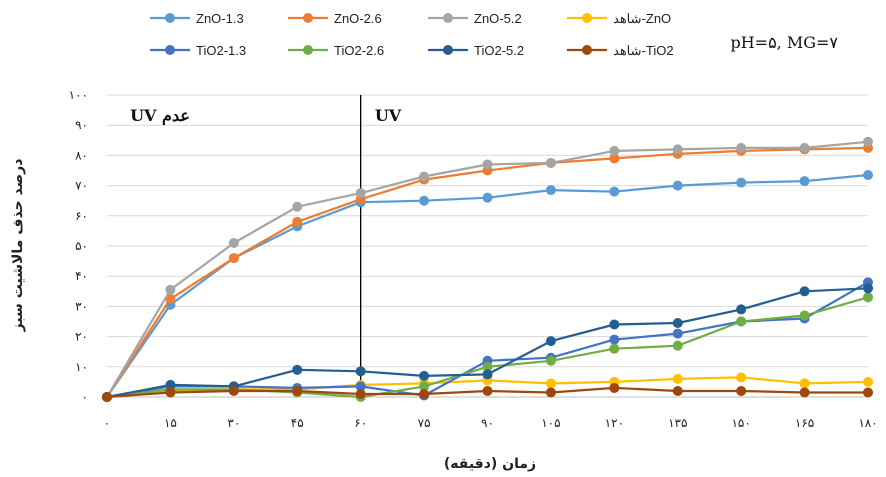 The image size is (886, 477). What do you see at coordinates (388, 115) in the screenshot?
I see `annotation-uv: UV` at bounding box center [388, 115].